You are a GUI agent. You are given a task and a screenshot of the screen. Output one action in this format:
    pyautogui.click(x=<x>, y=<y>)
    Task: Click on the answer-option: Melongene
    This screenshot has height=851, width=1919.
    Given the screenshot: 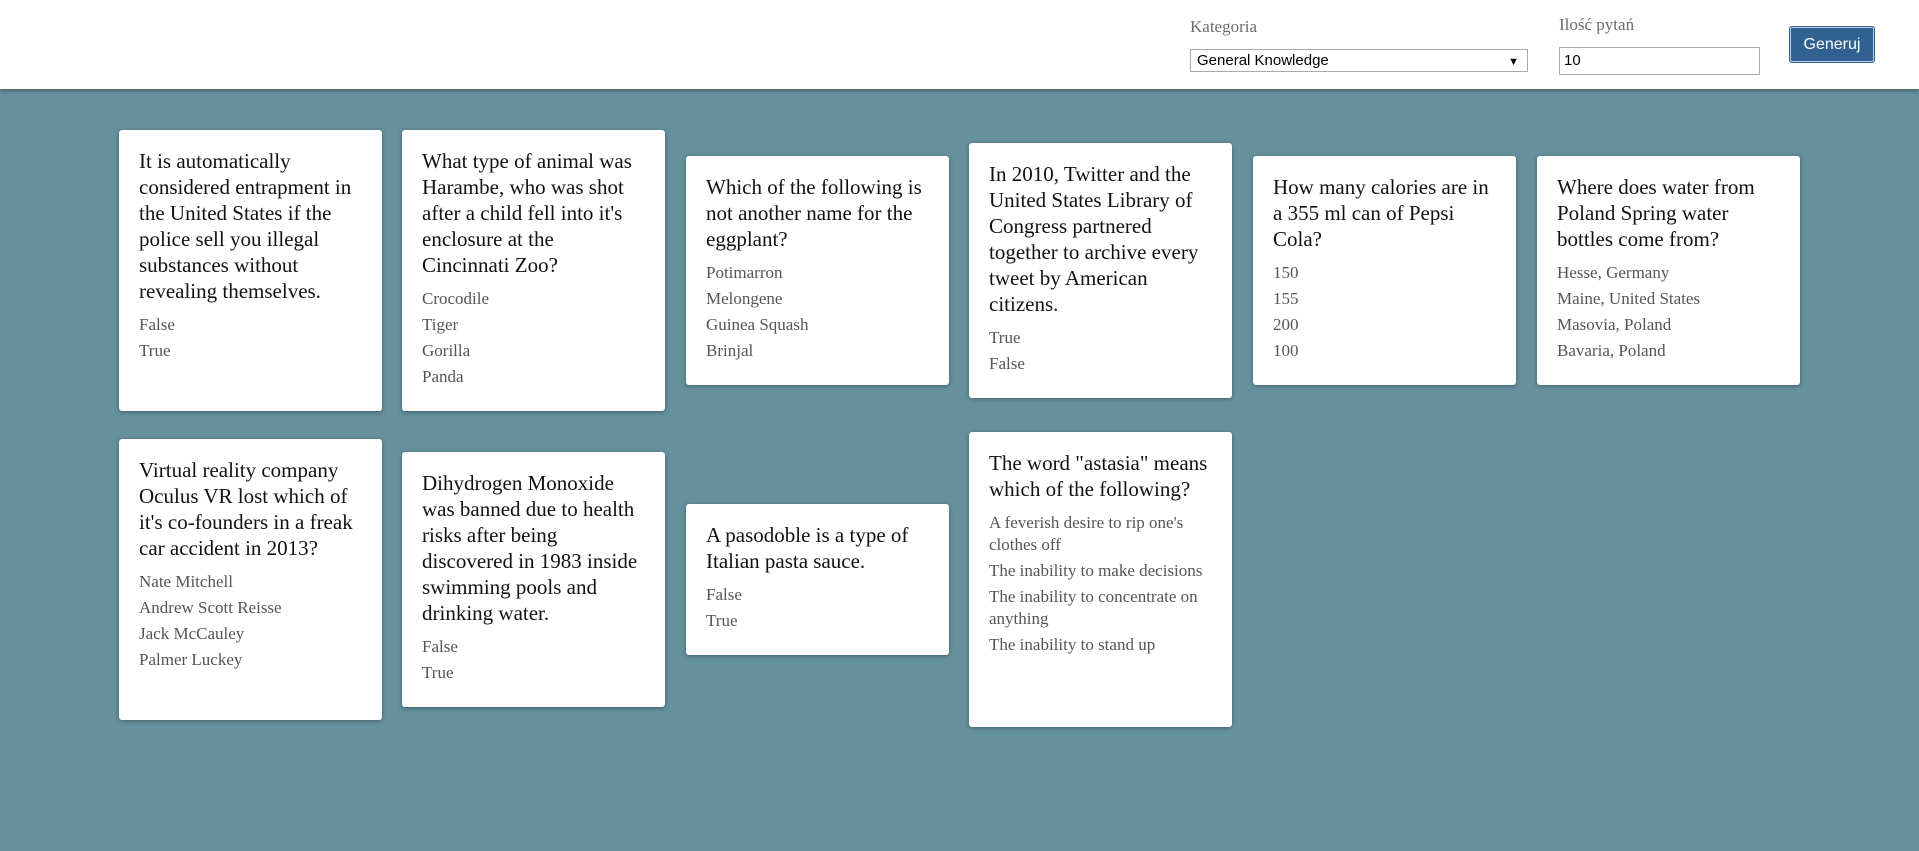 What is the action you would take?
    pyautogui.click(x=744, y=298)
    